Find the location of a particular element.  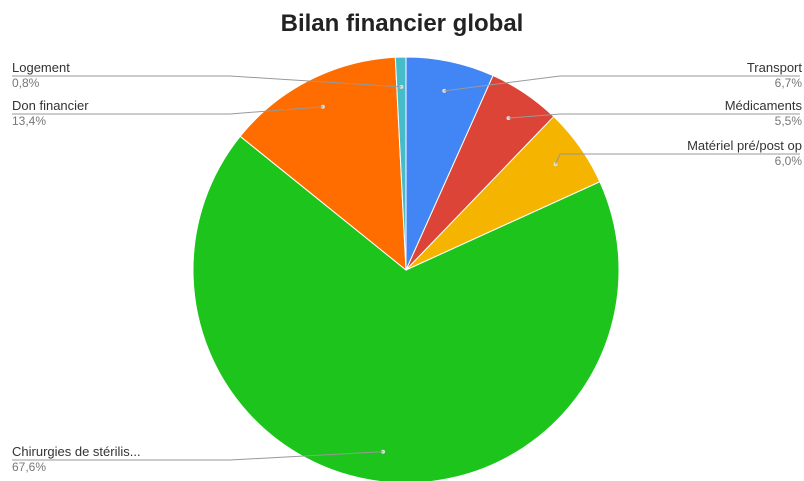

slice-percent-don-financier: 13,4% is located at coordinates (29, 121).